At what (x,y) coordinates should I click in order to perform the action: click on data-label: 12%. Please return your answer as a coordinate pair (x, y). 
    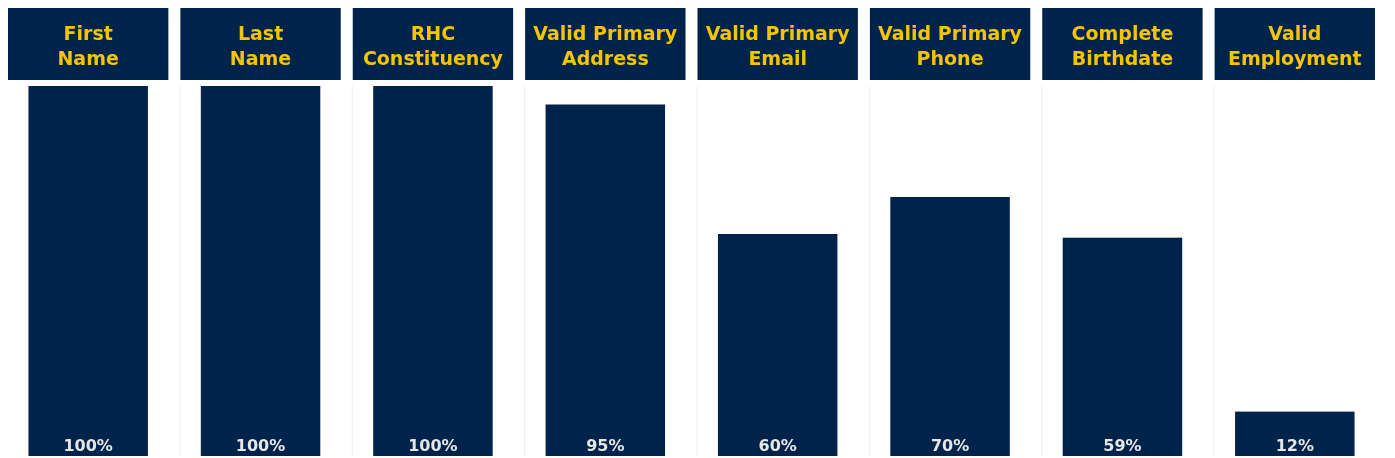
    Looking at the image, I should click on (1294, 445).